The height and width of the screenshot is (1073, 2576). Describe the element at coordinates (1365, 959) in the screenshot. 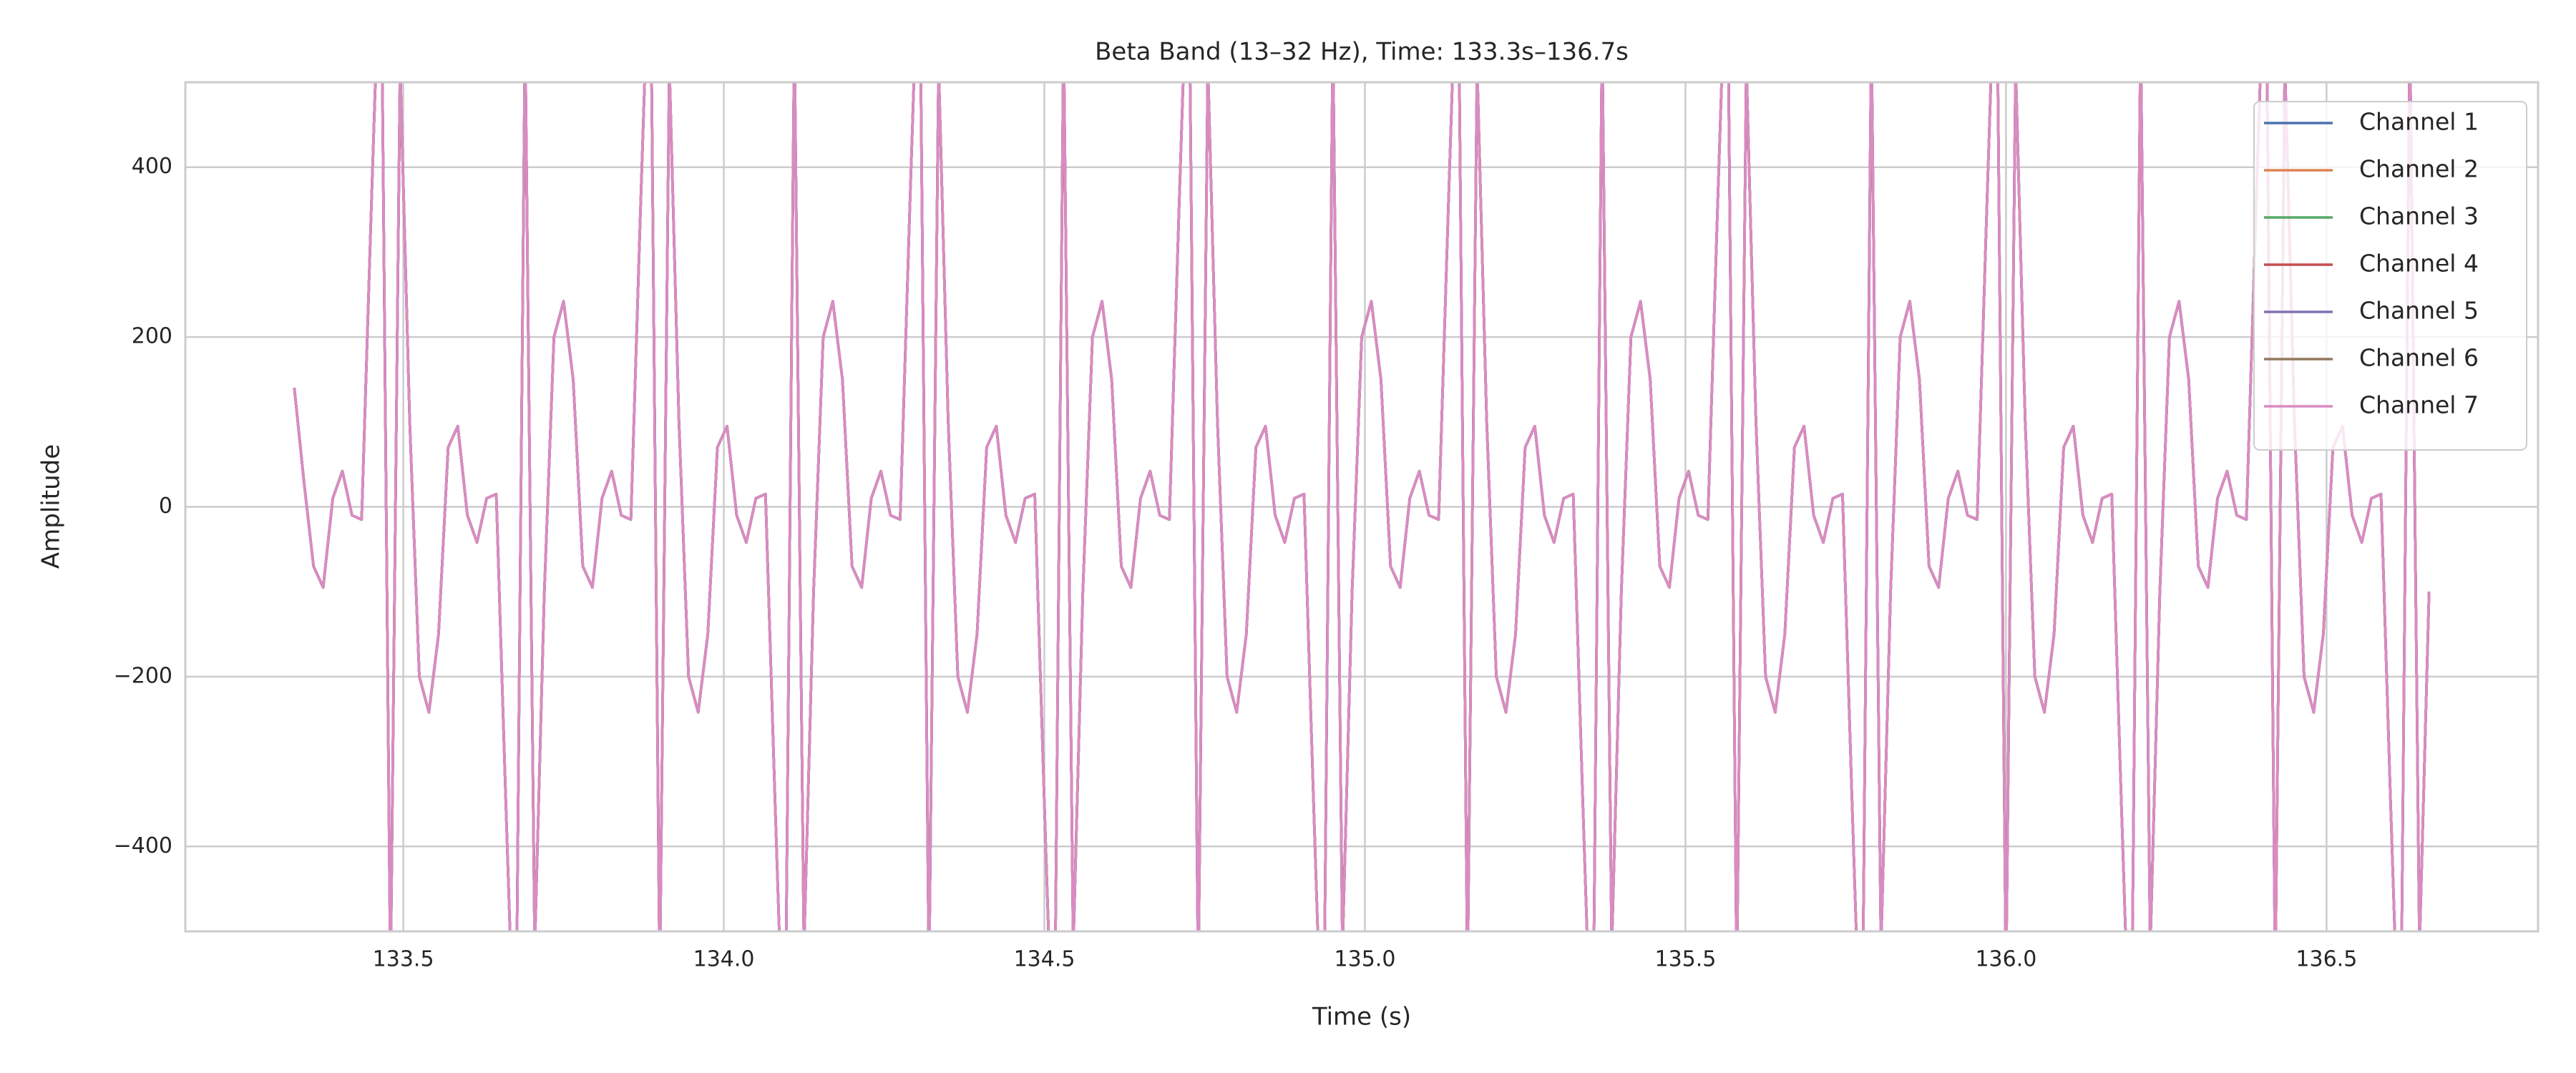

I see `x-tick-label: 135.0` at that location.